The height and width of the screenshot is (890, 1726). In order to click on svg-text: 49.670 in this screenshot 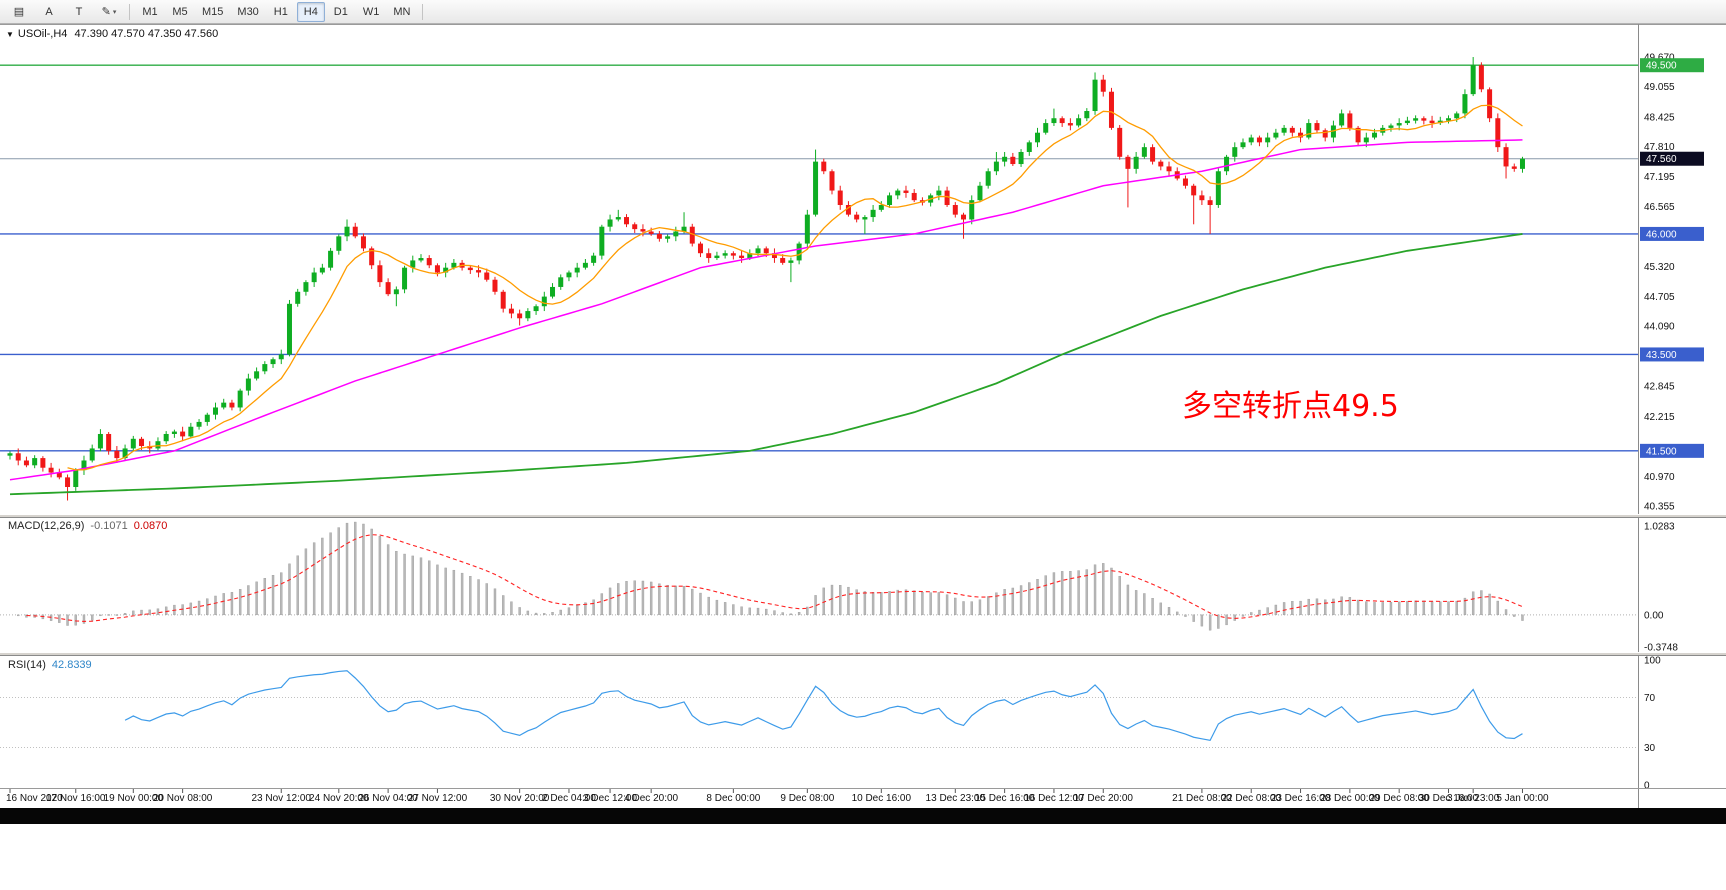, I will do `click(1659, 58)`.